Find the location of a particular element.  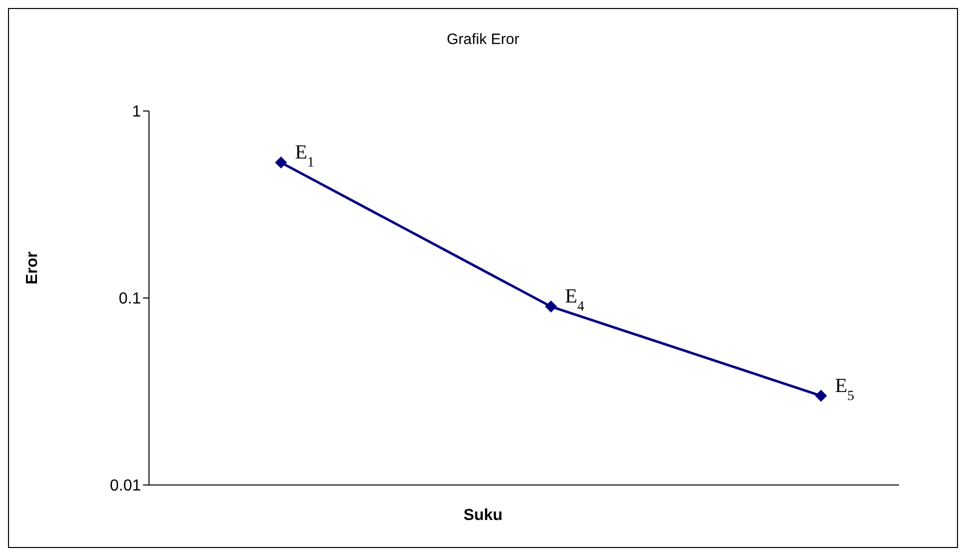

chart-title: Grafik Eror is located at coordinates (483, 39).